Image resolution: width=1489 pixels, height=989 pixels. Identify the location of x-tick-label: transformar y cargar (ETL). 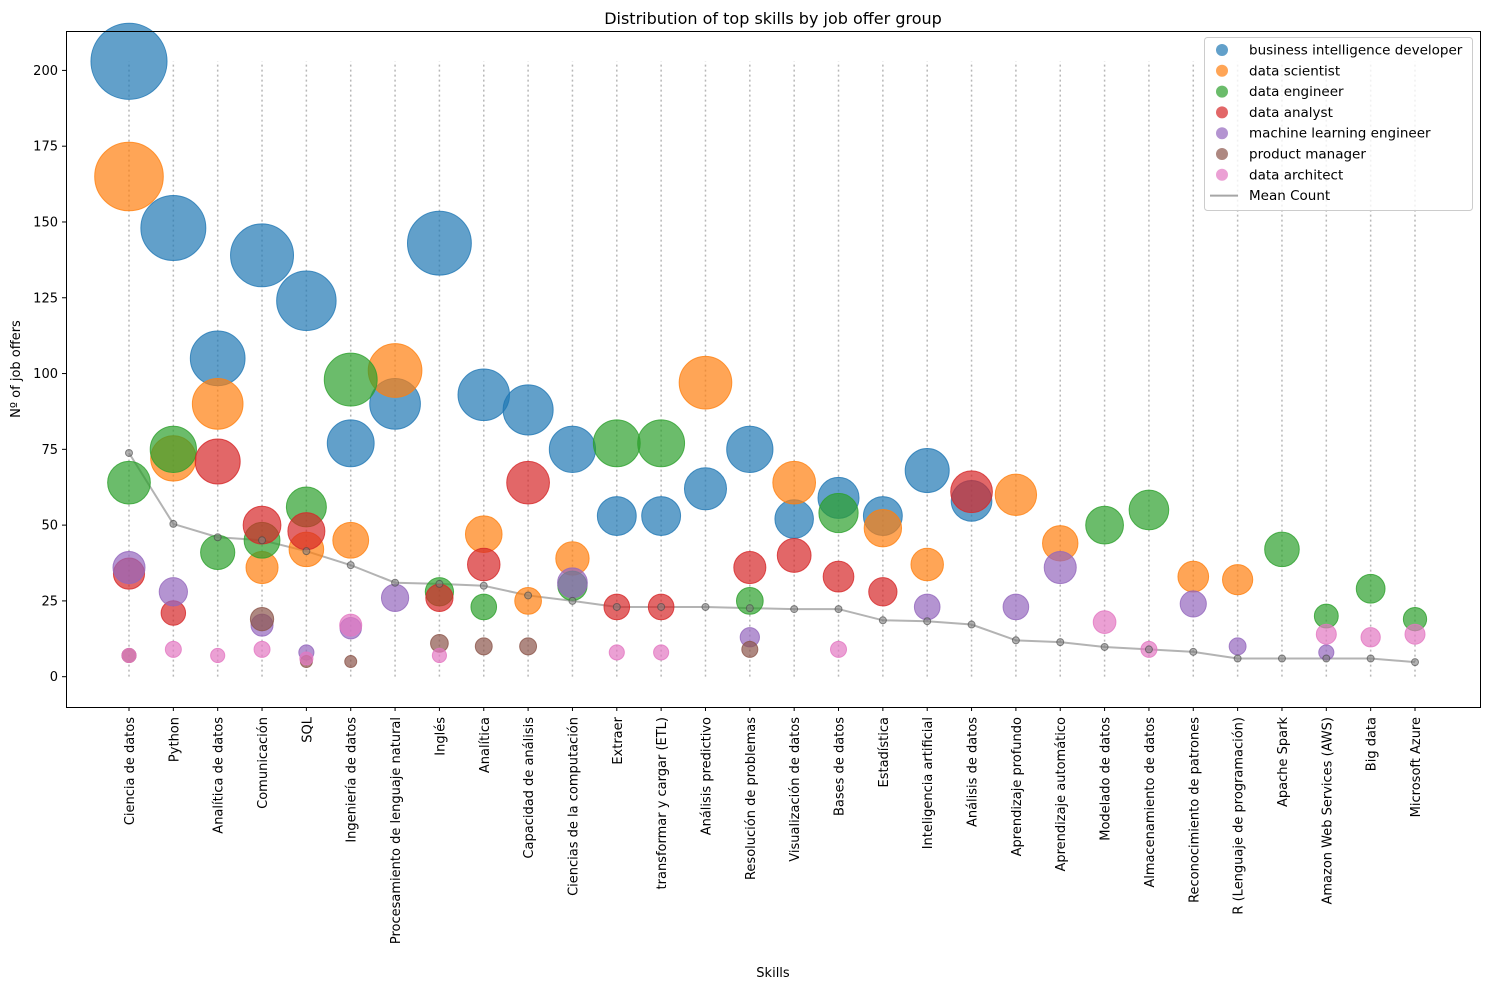
(662, 803).